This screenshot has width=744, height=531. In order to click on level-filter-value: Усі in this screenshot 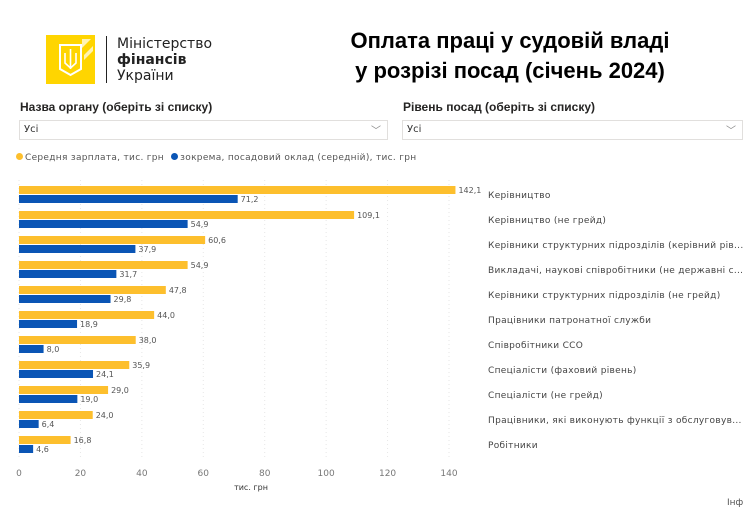, I will do `click(414, 129)`.